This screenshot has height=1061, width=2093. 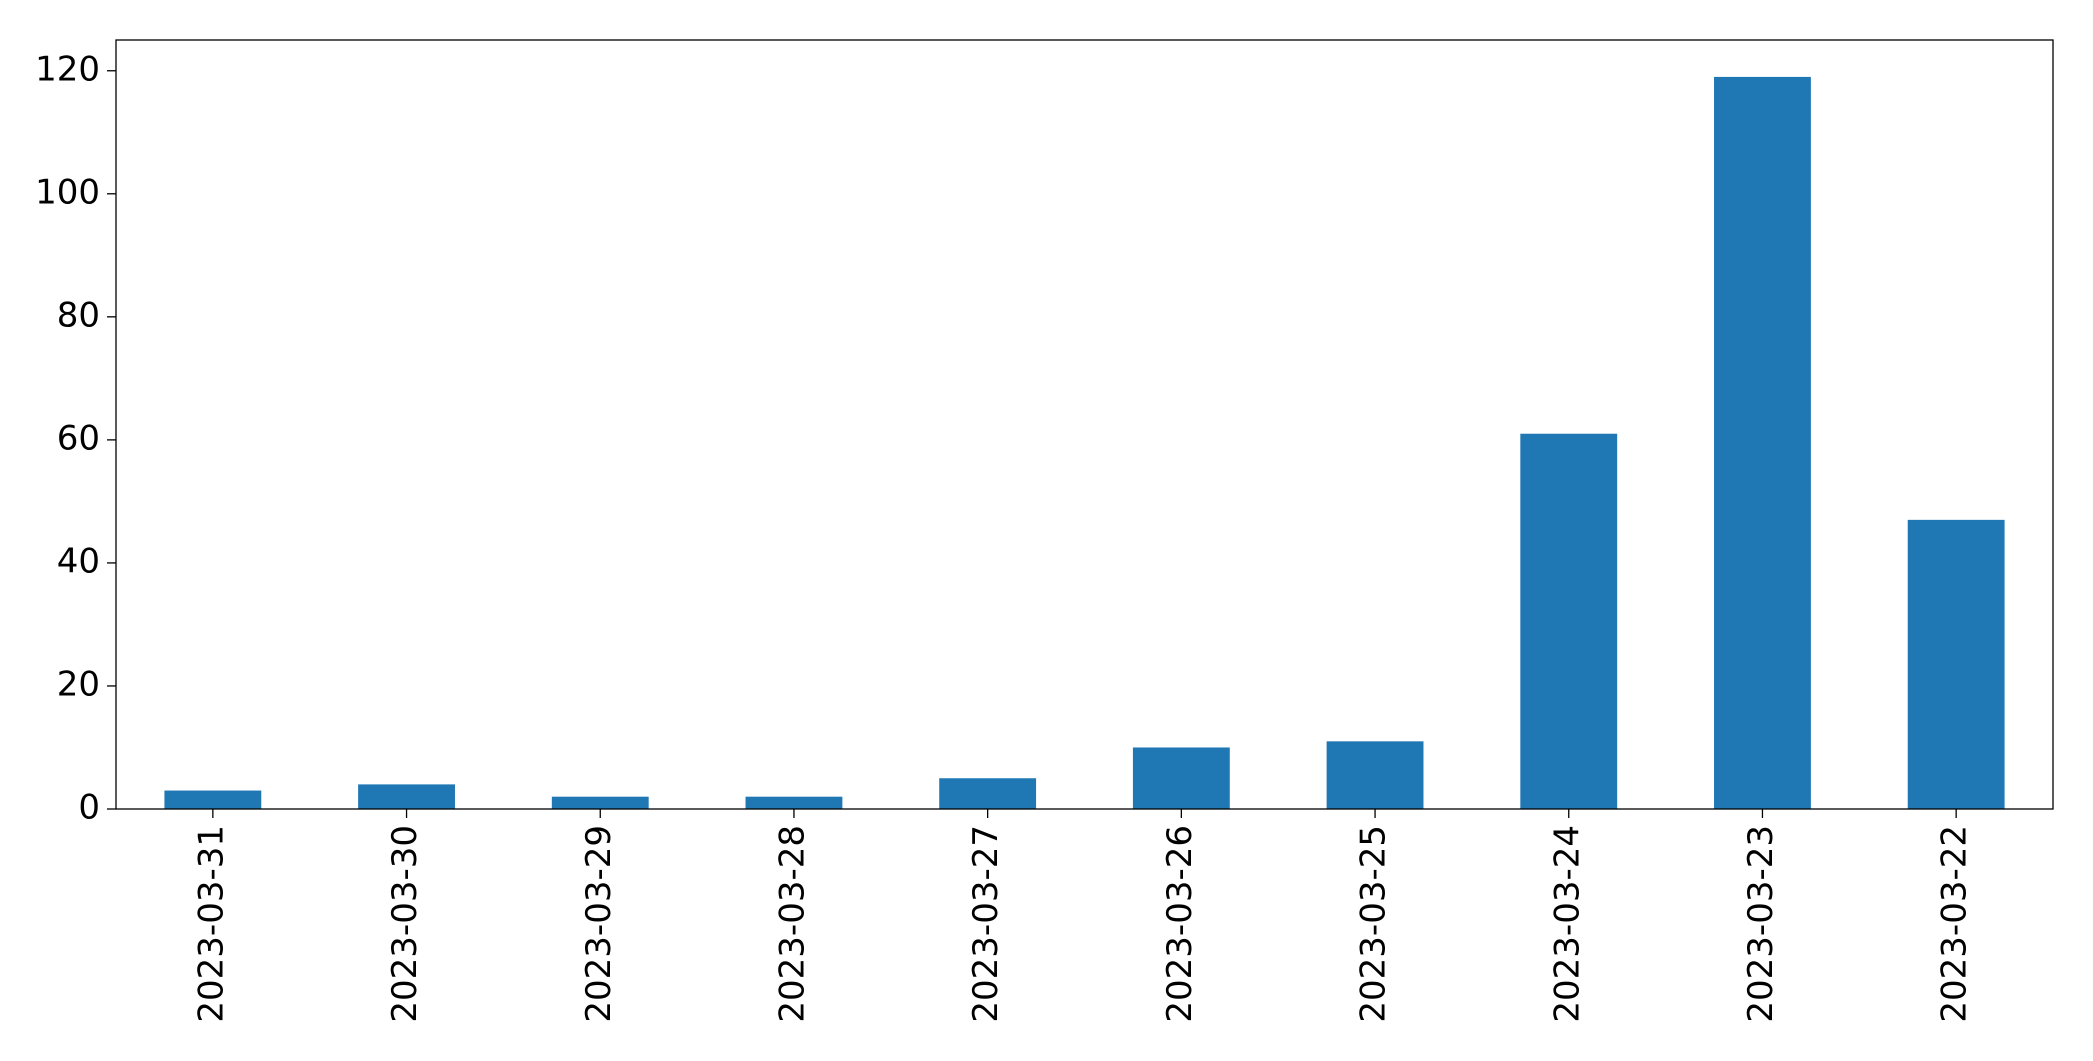 What do you see at coordinates (1567, 924) in the screenshot?
I see `x-tick-label: 2023-03-24` at bounding box center [1567, 924].